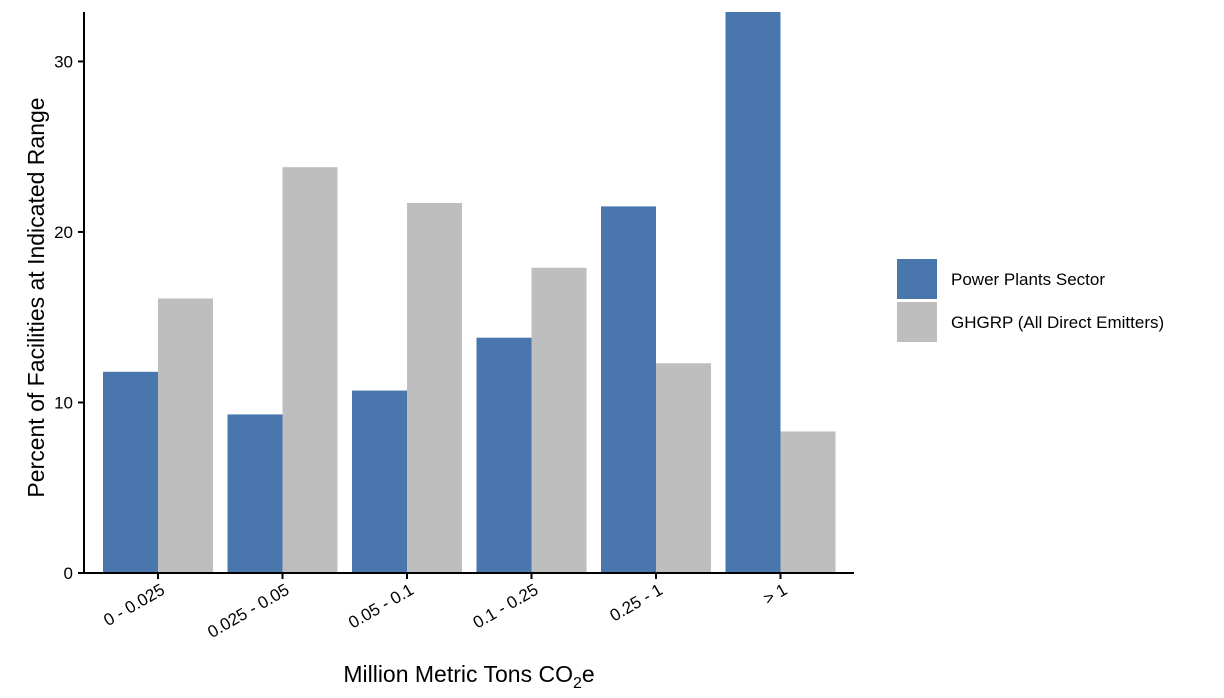 The image size is (1224, 698). Describe the element at coordinates (636, 602) in the screenshot. I see `x-tick-label: 0.25 - 1` at that location.